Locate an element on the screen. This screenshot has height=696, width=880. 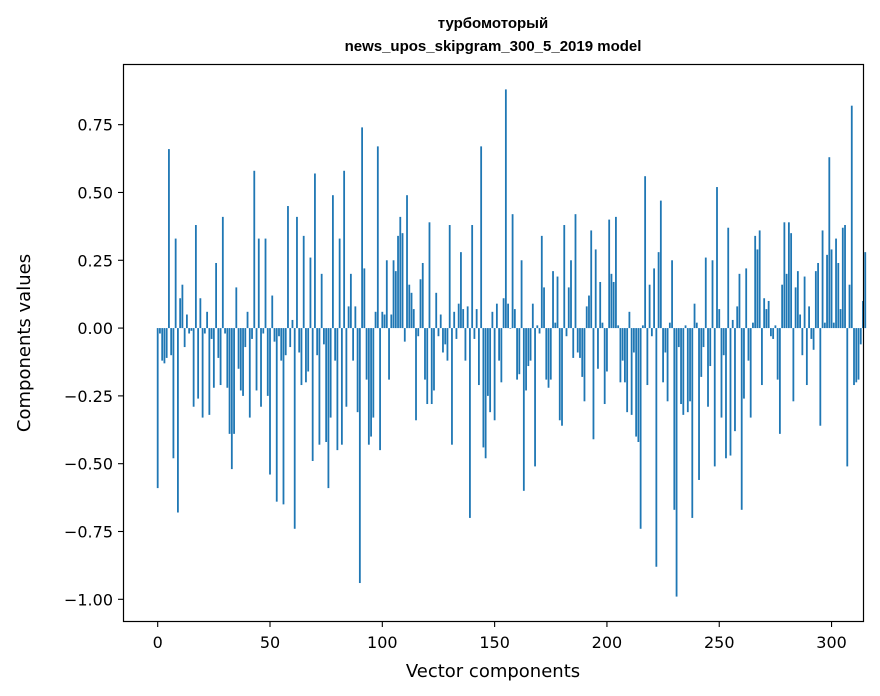
x-tick-label: 250 is located at coordinates (719, 642).